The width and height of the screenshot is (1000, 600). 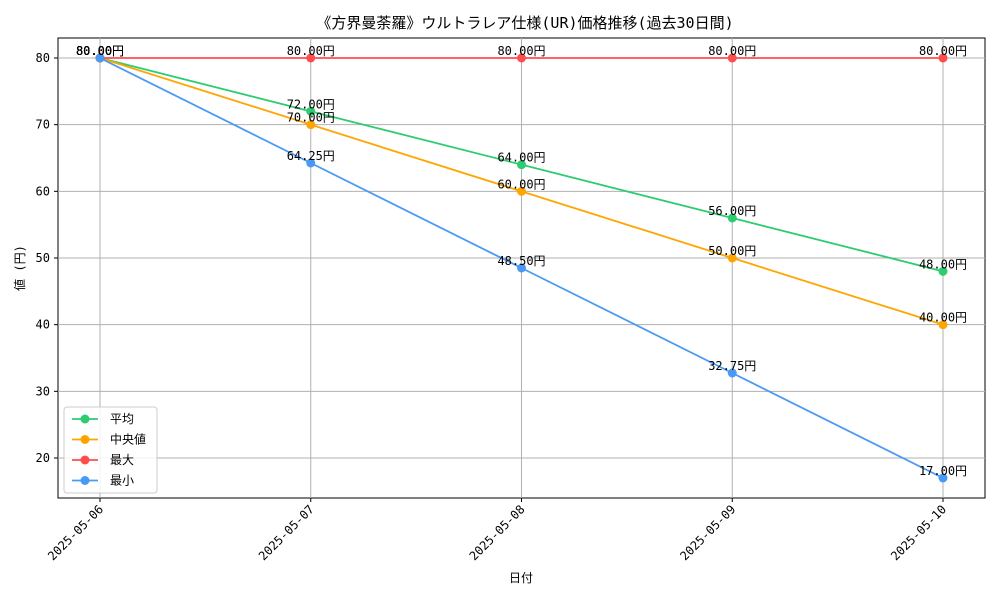 What do you see at coordinates (122, 419) in the screenshot?
I see `legend-entry-label: 平均` at bounding box center [122, 419].